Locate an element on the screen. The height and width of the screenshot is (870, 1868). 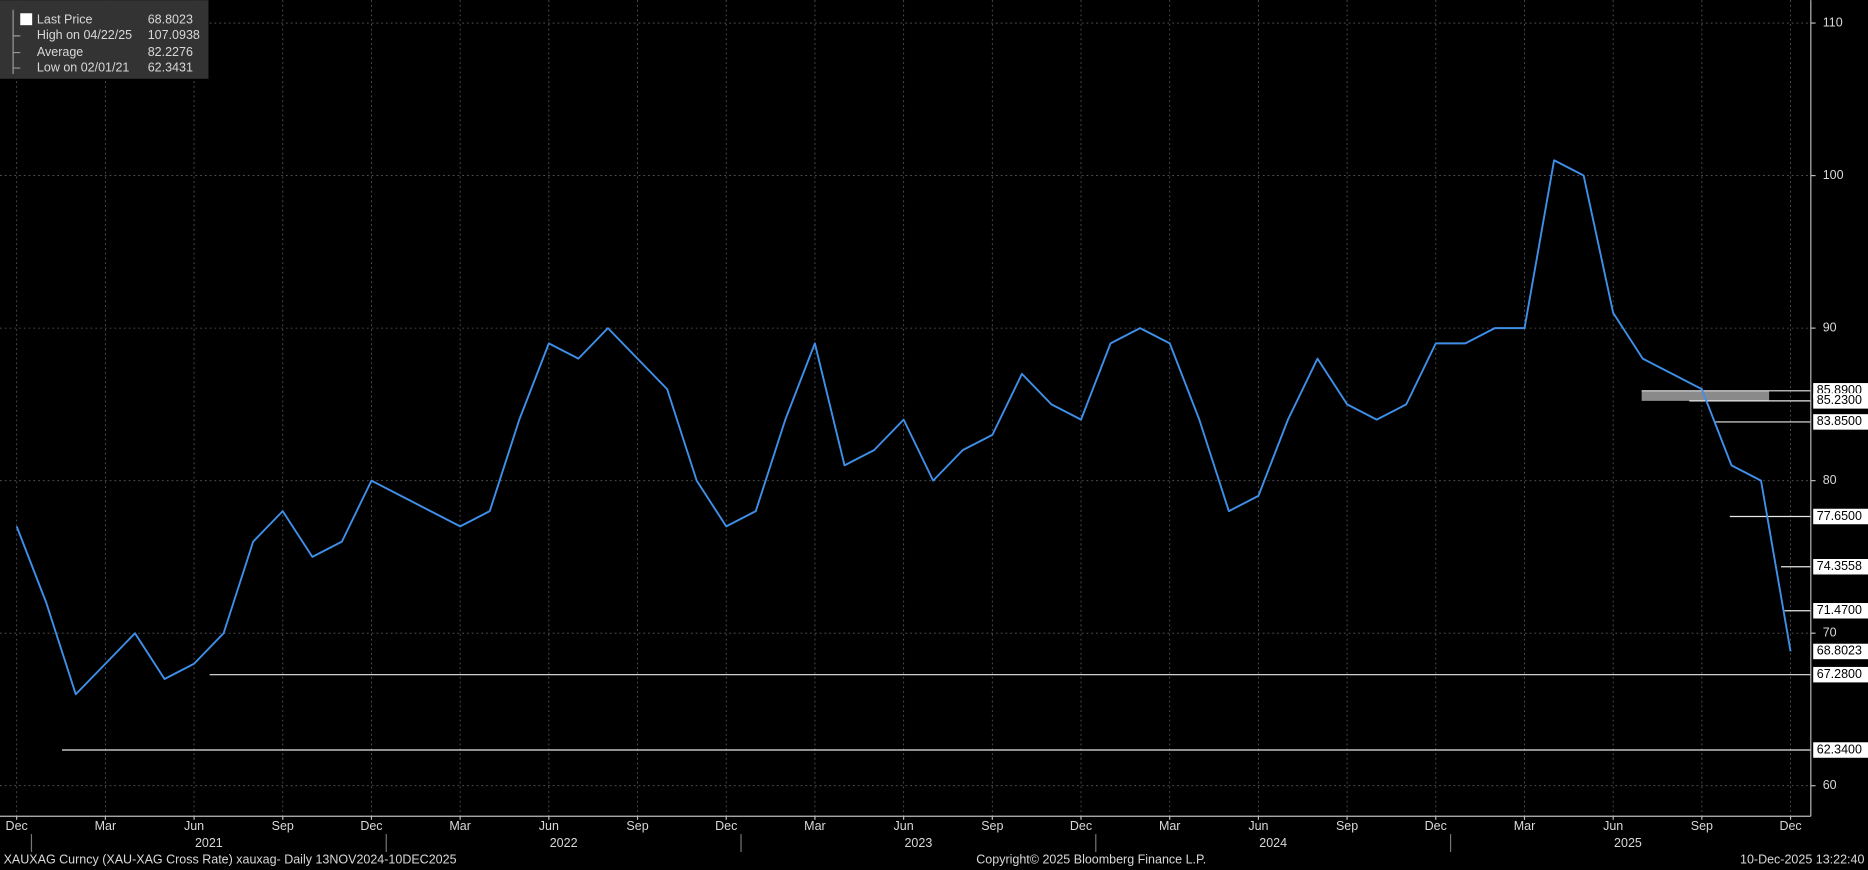
y-tick-label: 80 is located at coordinates (1830, 480).